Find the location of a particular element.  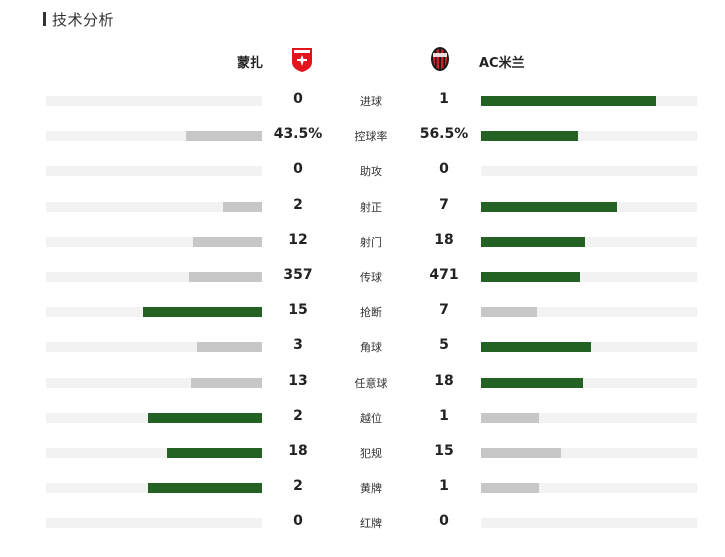

away-stat-value: 471 is located at coordinates (444, 275).